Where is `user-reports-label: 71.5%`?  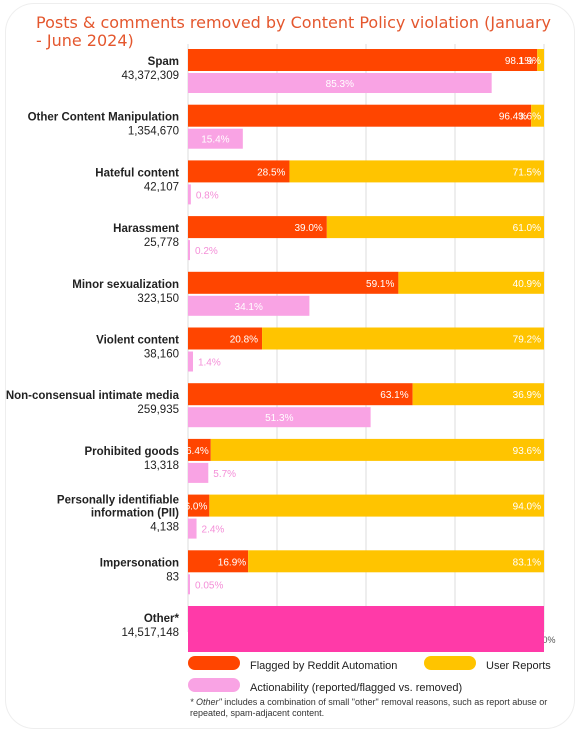
user-reports-label: 71.5% is located at coordinates (527, 172).